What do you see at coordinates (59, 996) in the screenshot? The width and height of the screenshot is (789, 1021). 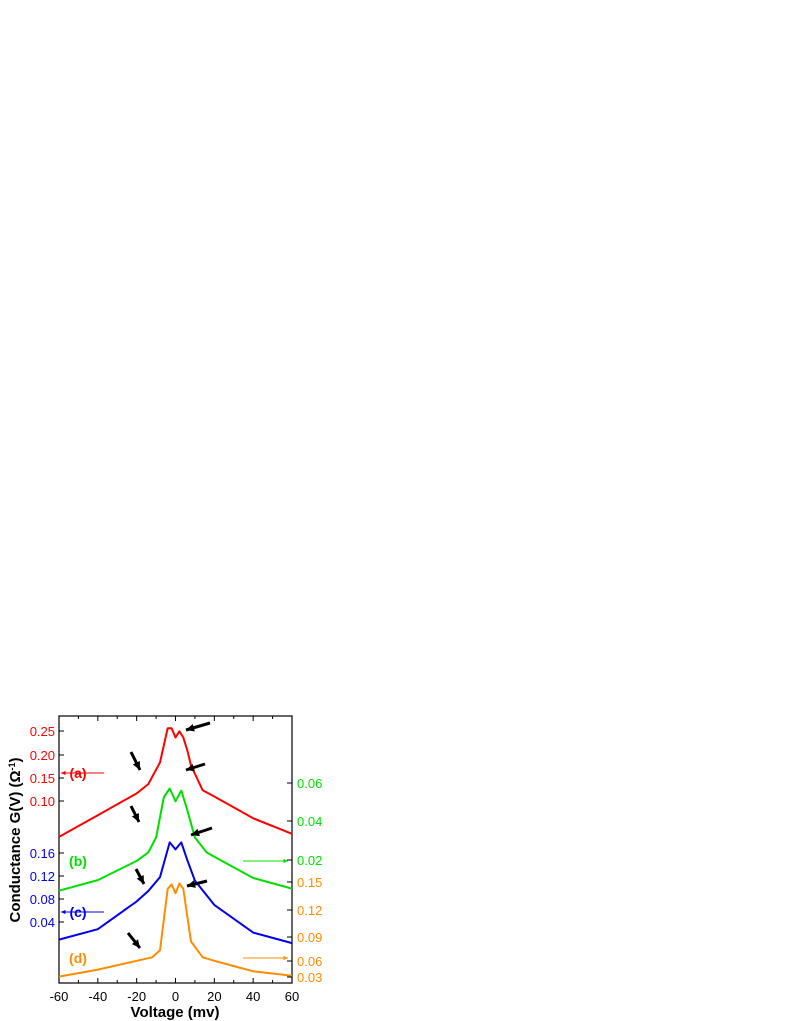 I see `x-tick-label: -60` at bounding box center [59, 996].